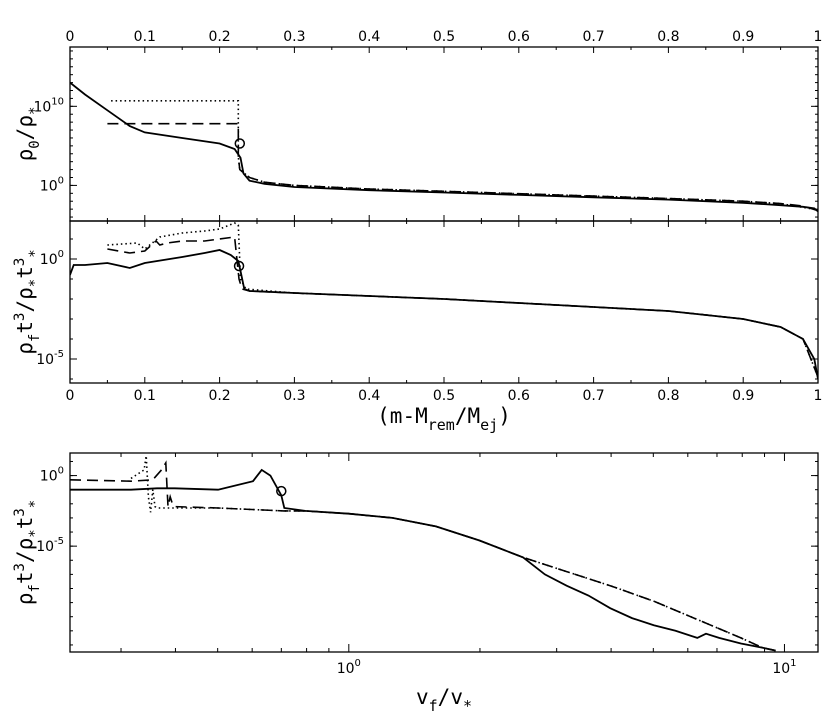  Describe the element at coordinates (818, 37) in the screenshot. I see `x-tick-label-top: 1` at that location.